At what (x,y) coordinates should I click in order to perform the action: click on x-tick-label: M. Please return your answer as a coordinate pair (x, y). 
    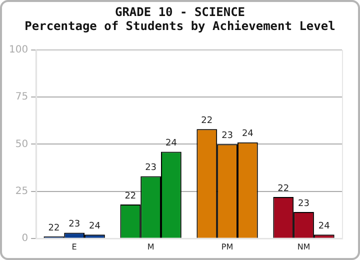
    Looking at the image, I should click on (150, 247).